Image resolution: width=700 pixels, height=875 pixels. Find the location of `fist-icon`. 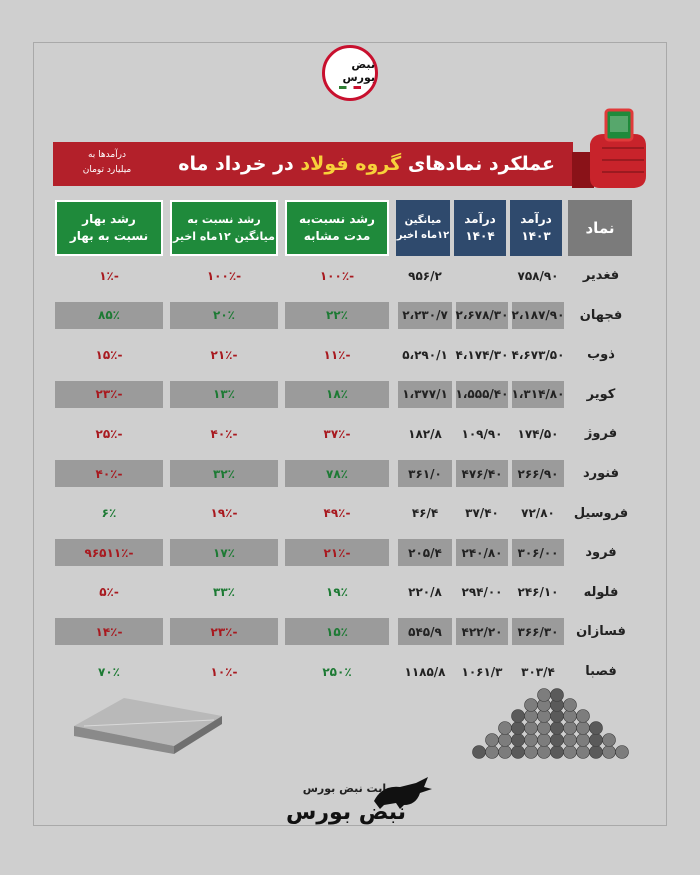

fist-icon is located at coordinates (609, 148).